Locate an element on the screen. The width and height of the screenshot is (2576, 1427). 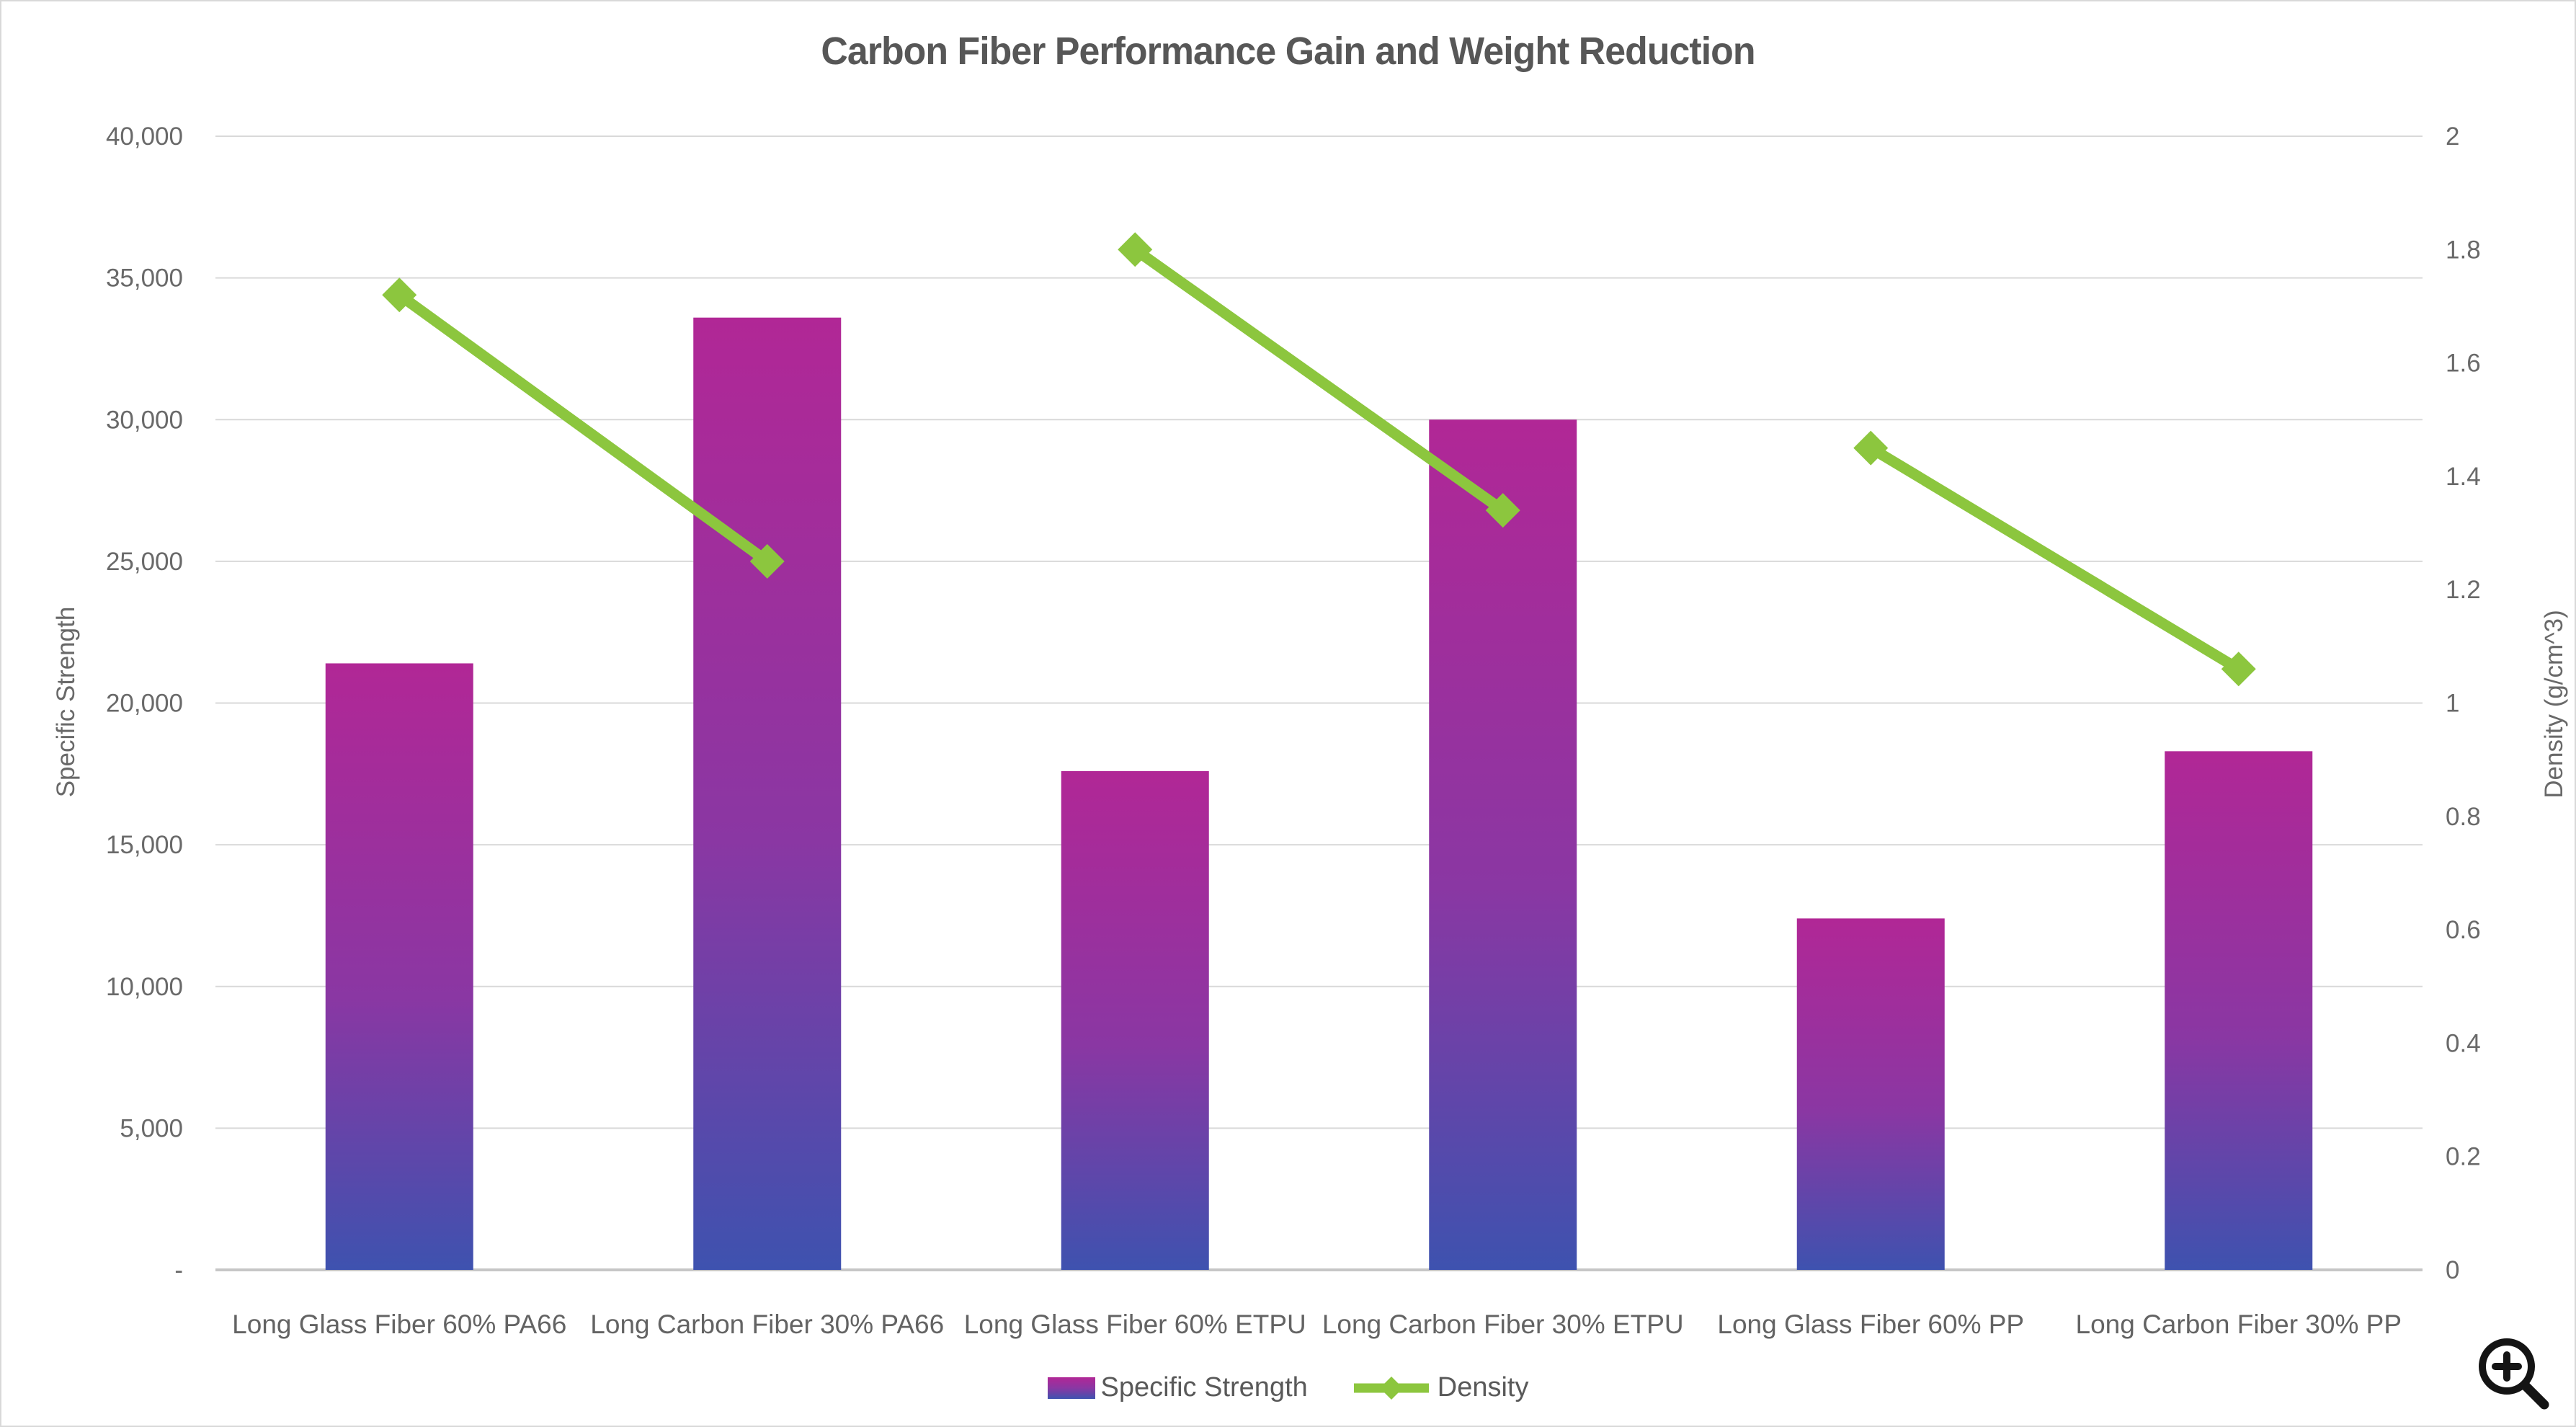
bar-swatch-icon is located at coordinates (1071, 1388).